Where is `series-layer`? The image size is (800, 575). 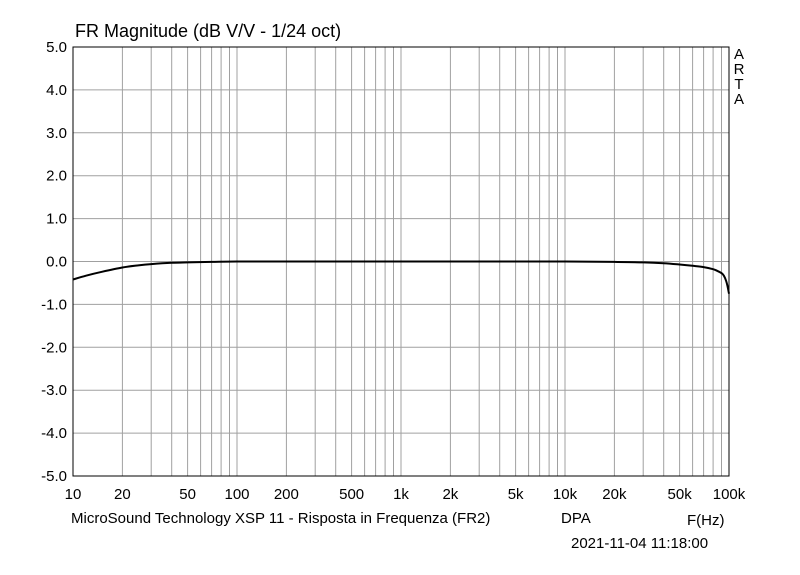 series-layer is located at coordinates (401, 277).